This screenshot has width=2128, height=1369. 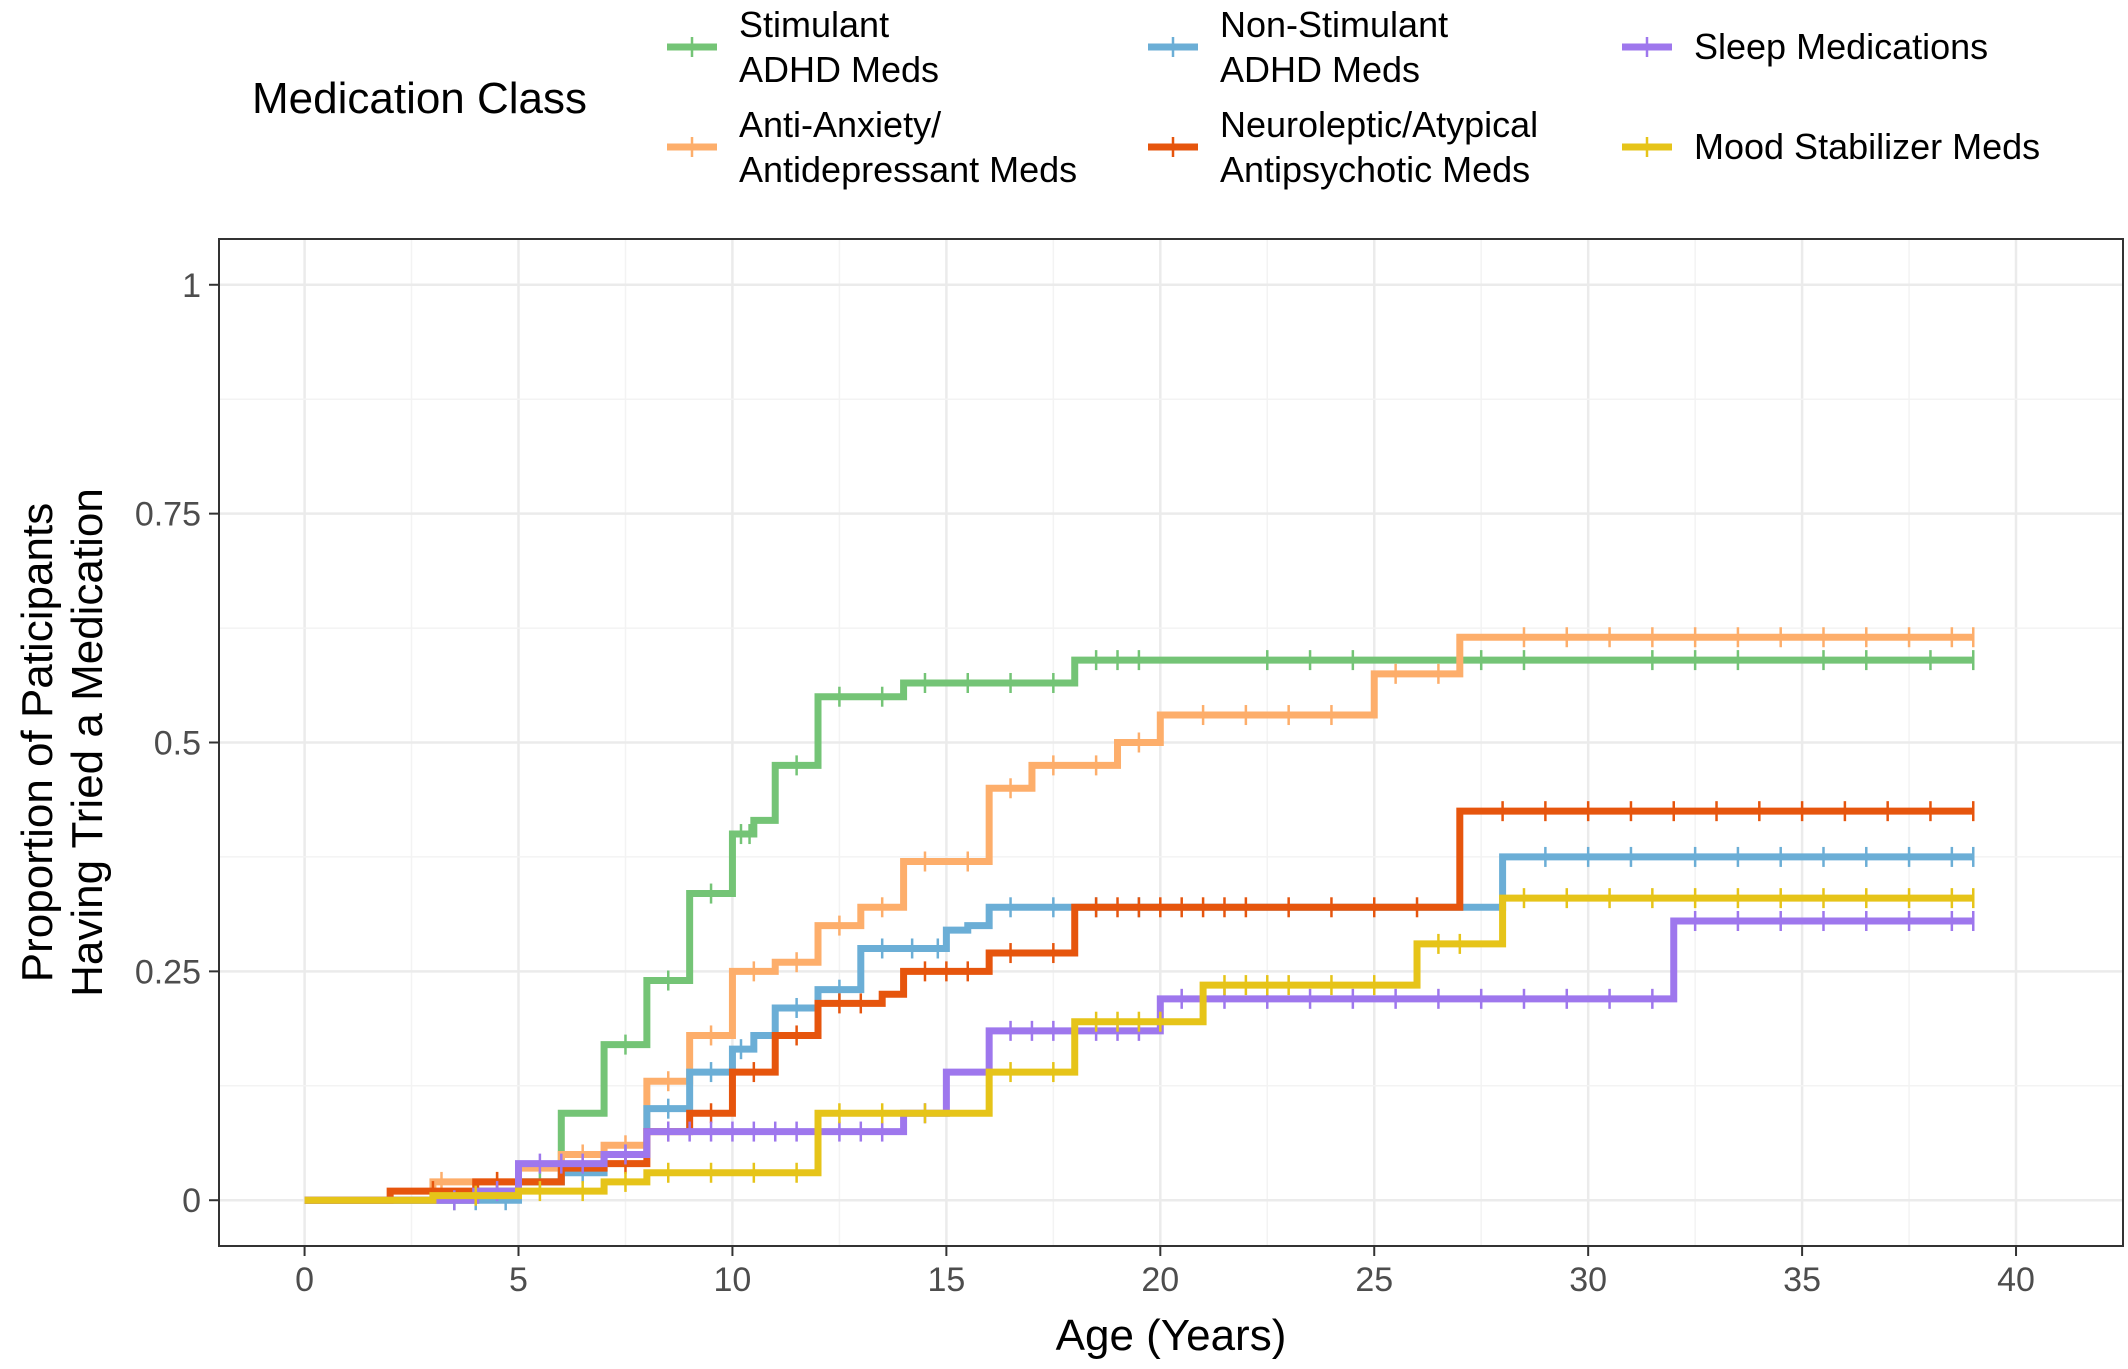 I want to click on x-tick-label: 35, so click(x=1802, y=1280).